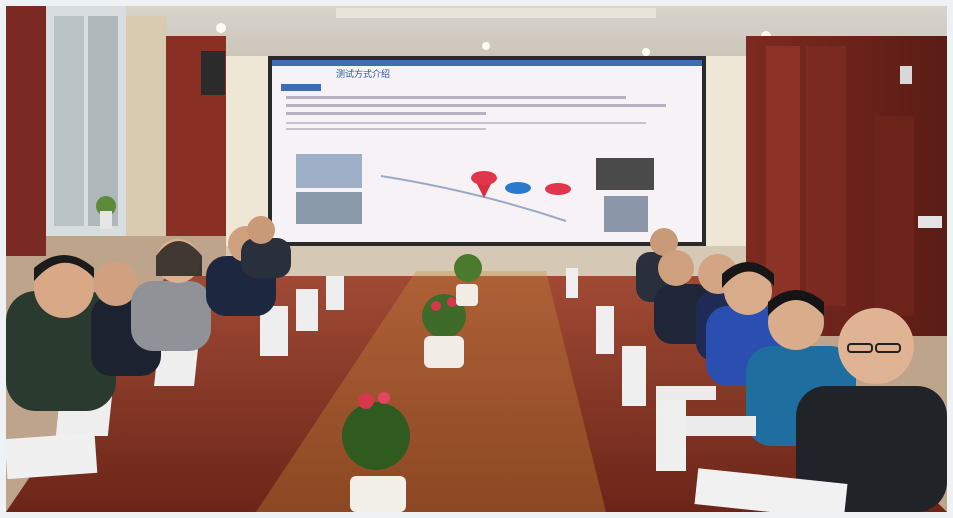 This screenshot has width=953, height=518. I want to click on name-plates-right, so click(626, 369).